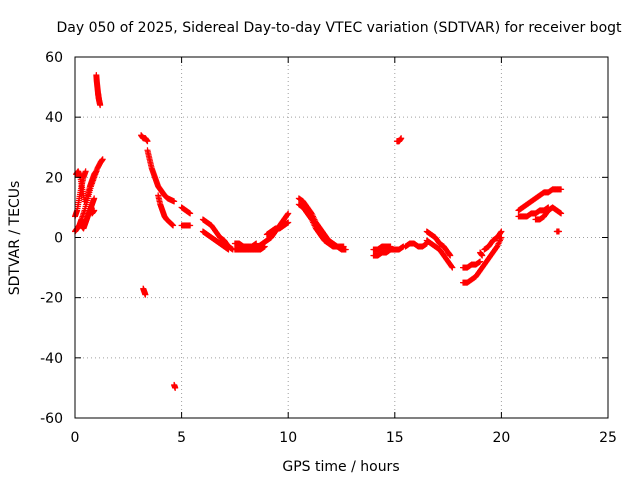 The width and height of the screenshot is (640, 480). Describe the element at coordinates (288, 438) in the screenshot. I see `x-tick-label: 10` at that location.